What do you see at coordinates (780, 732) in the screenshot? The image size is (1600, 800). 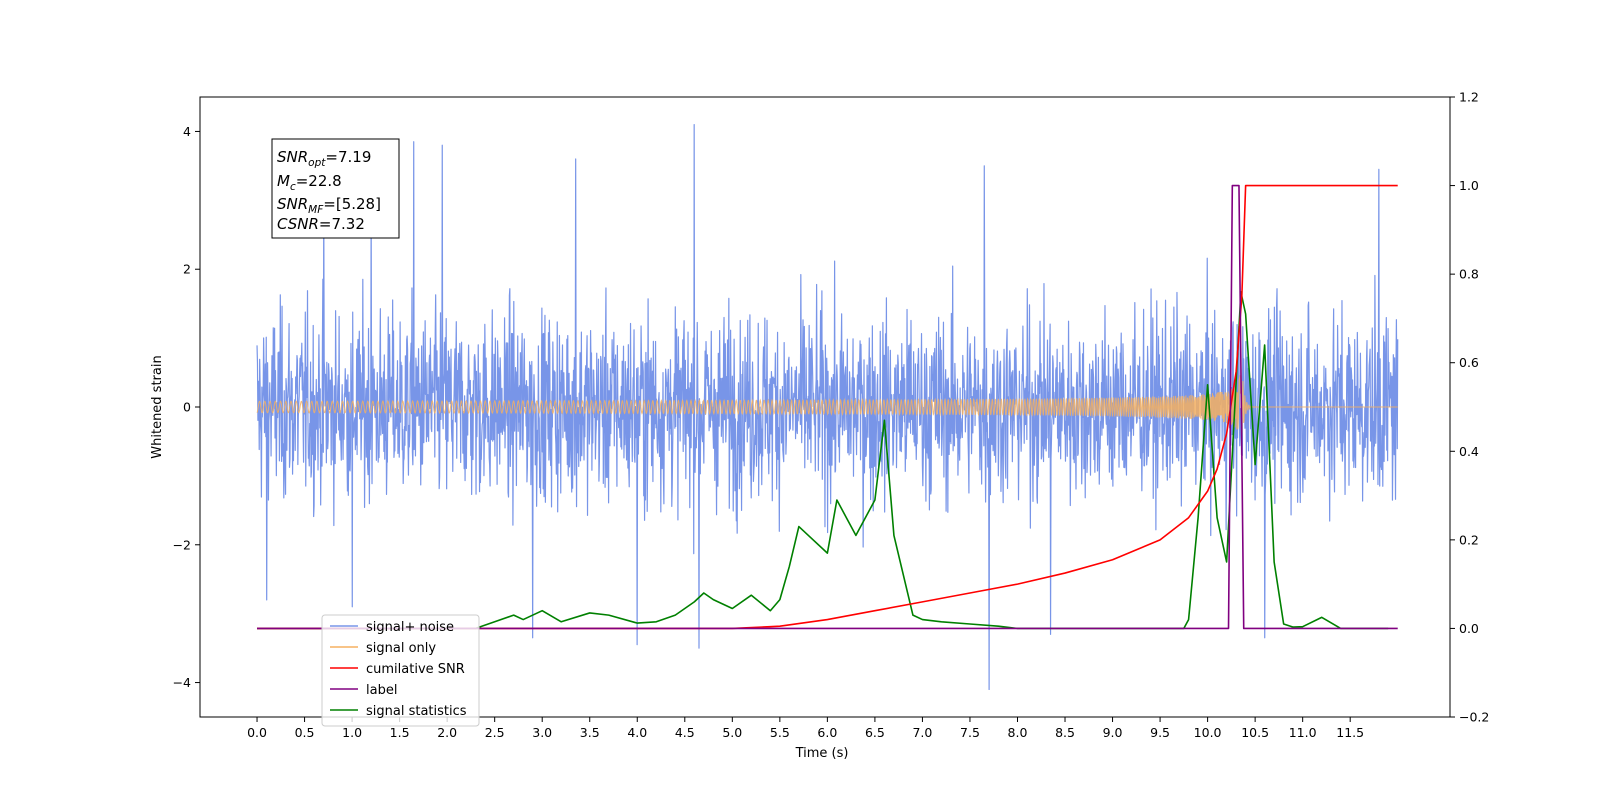 I see `x-tick-label: 5.5` at bounding box center [780, 732].